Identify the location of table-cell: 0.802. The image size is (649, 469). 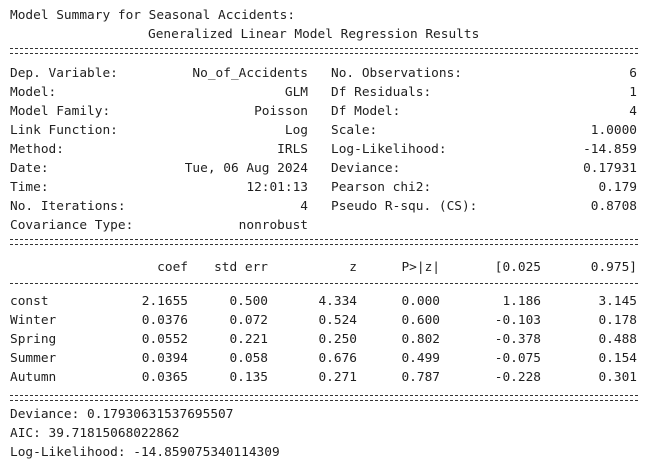
(420, 339).